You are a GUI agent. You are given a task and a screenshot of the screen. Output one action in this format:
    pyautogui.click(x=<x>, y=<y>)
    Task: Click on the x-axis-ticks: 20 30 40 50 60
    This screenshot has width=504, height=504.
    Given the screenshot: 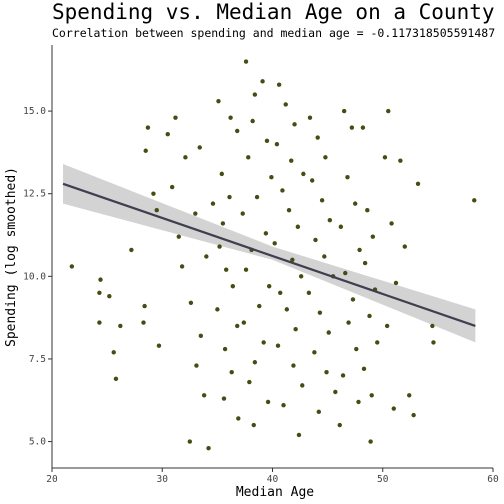 What is the action you would take?
    pyautogui.click(x=272, y=476)
    